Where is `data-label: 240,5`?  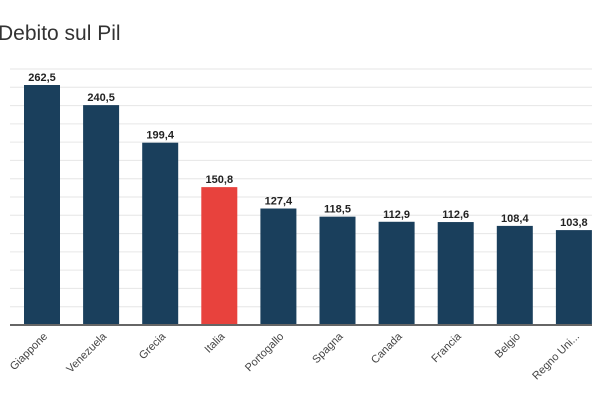 data-label: 240,5 is located at coordinates (101, 98).